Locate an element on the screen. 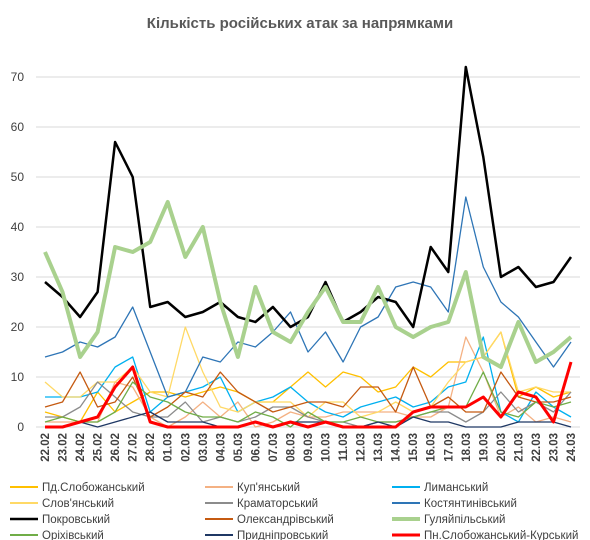 The width and height of the screenshot is (590, 540). y-tick-label: 20 is located at coordinates (18, 327).